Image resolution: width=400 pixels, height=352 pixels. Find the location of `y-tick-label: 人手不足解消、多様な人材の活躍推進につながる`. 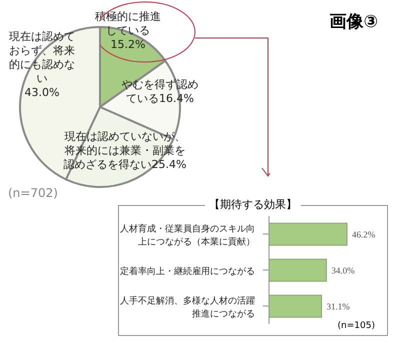

y-tick-label: 人手不足解消、多様な人材の活躍推進につながる is located at coordinates (187, 308).